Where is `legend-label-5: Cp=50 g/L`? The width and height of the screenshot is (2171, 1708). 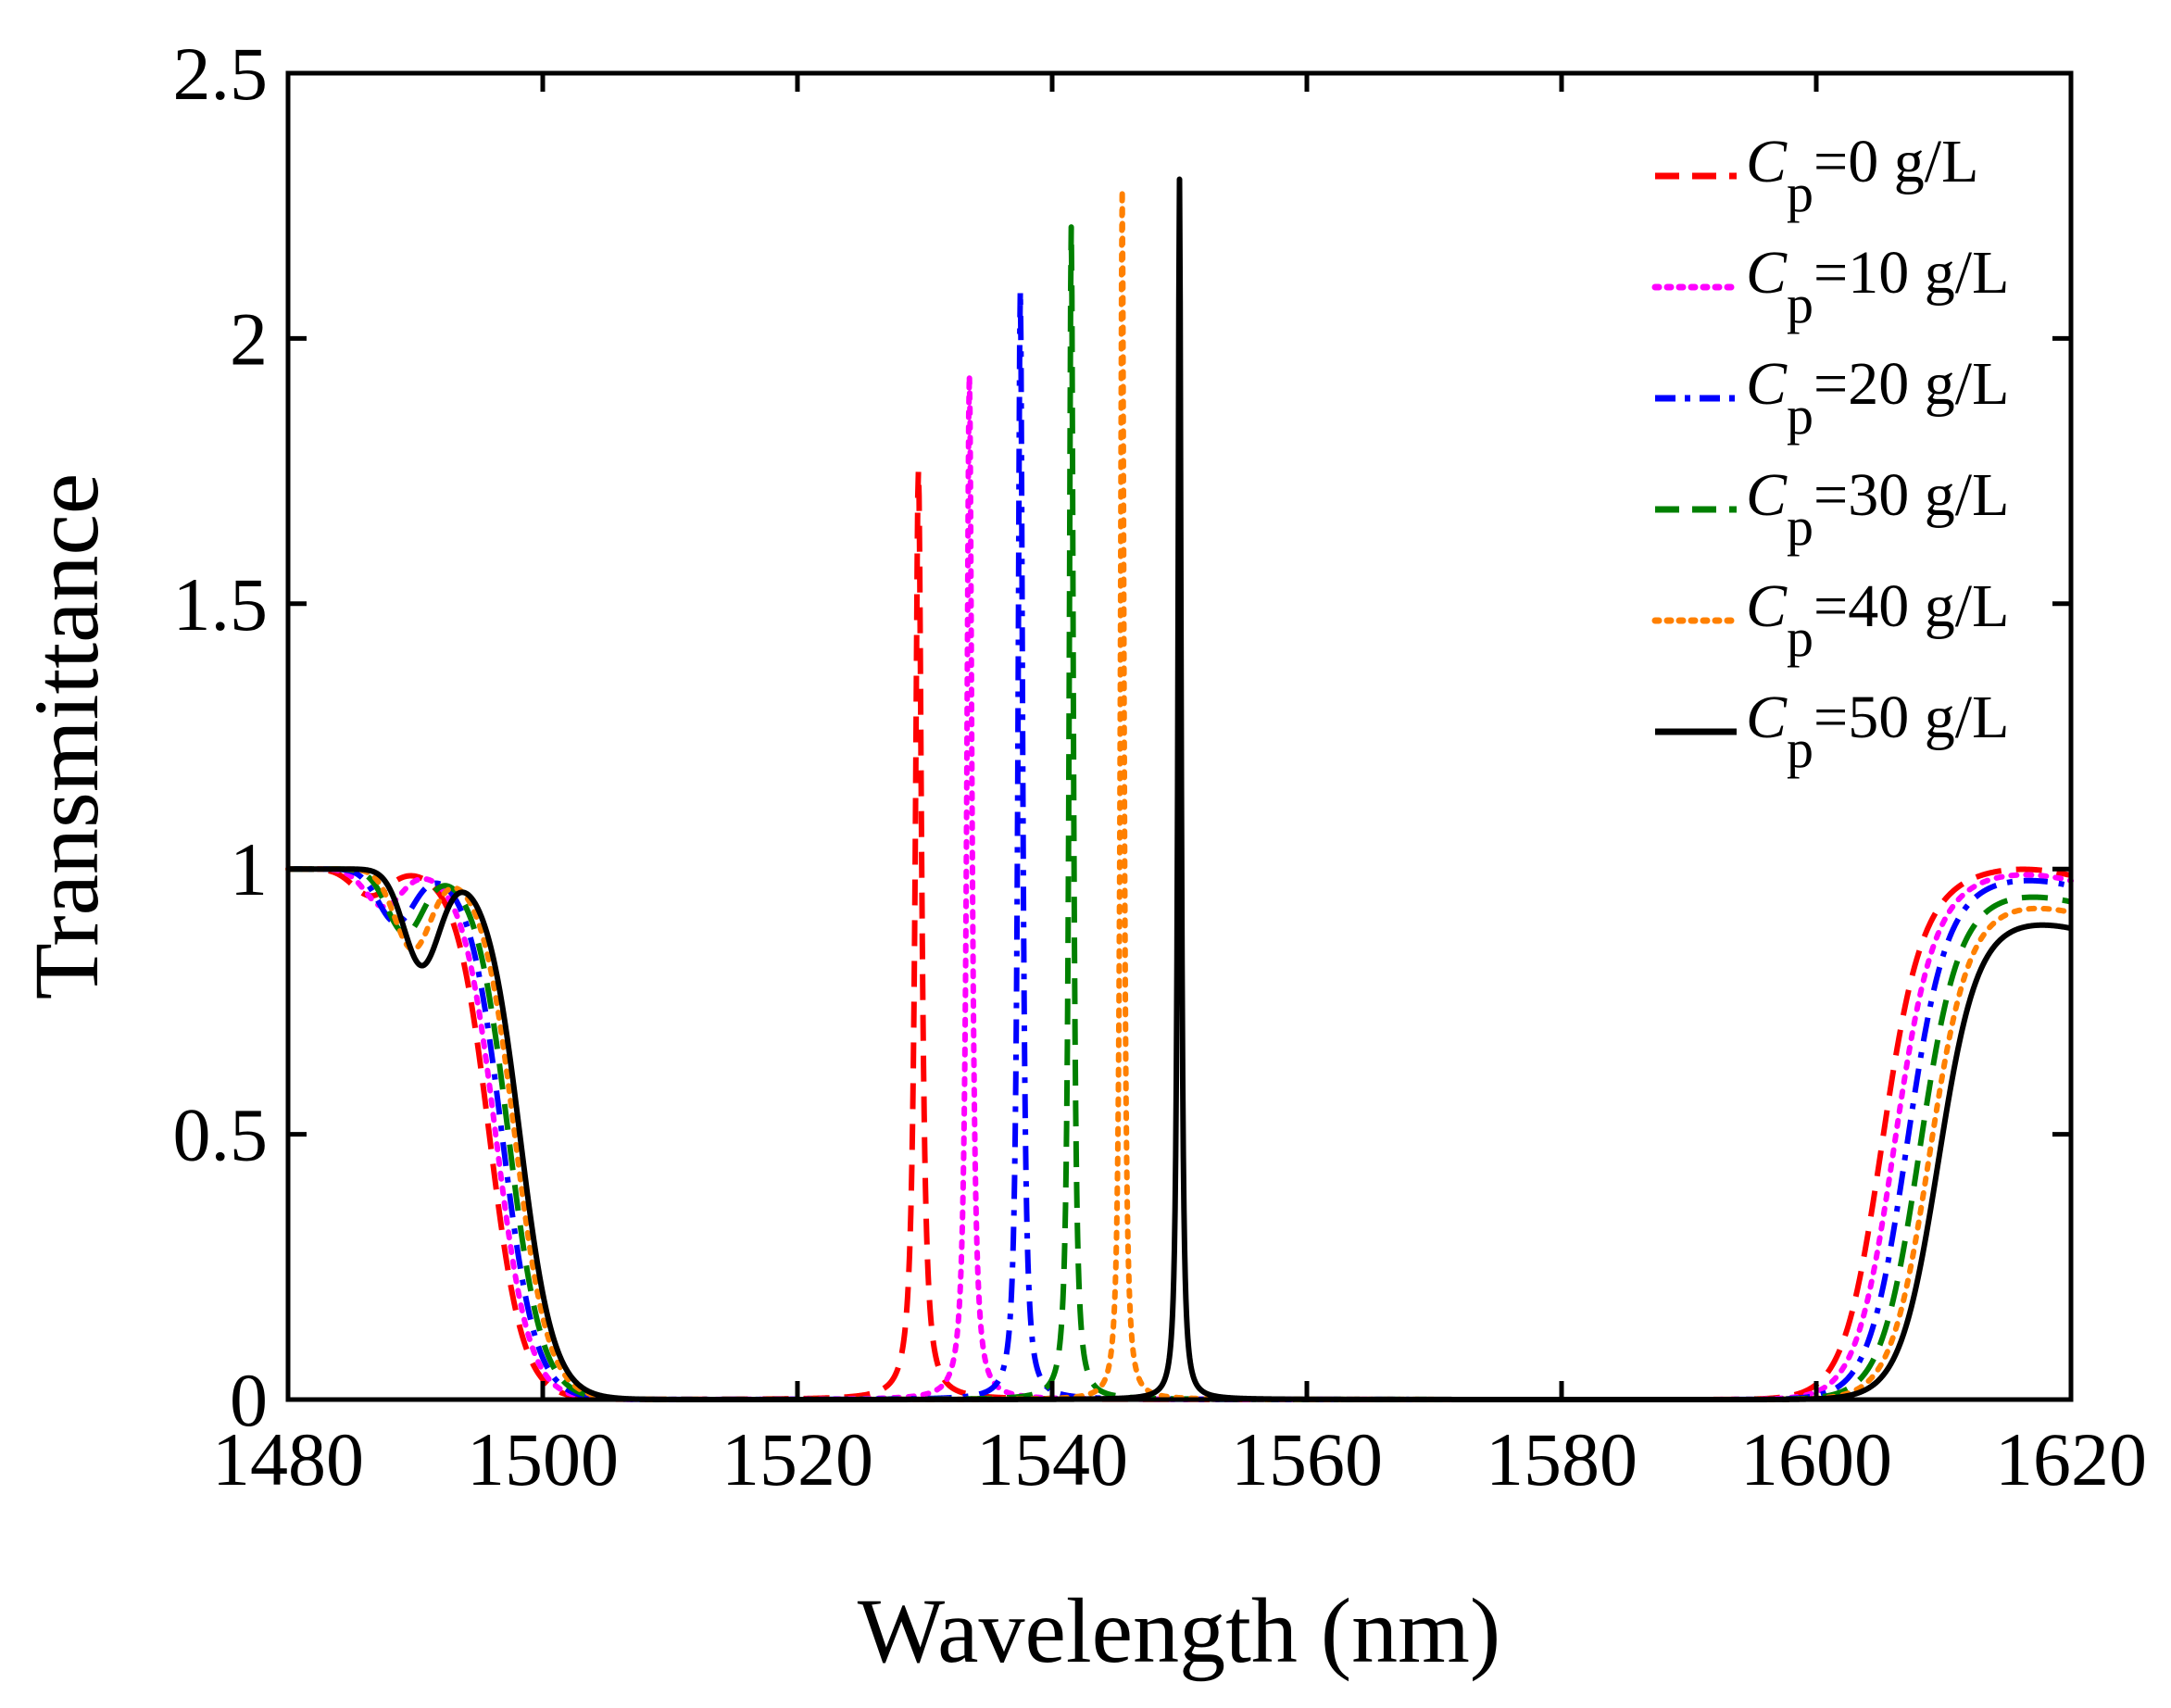
legend-label-5: Cp=50 g/L is located at coordinates (1877, 731).